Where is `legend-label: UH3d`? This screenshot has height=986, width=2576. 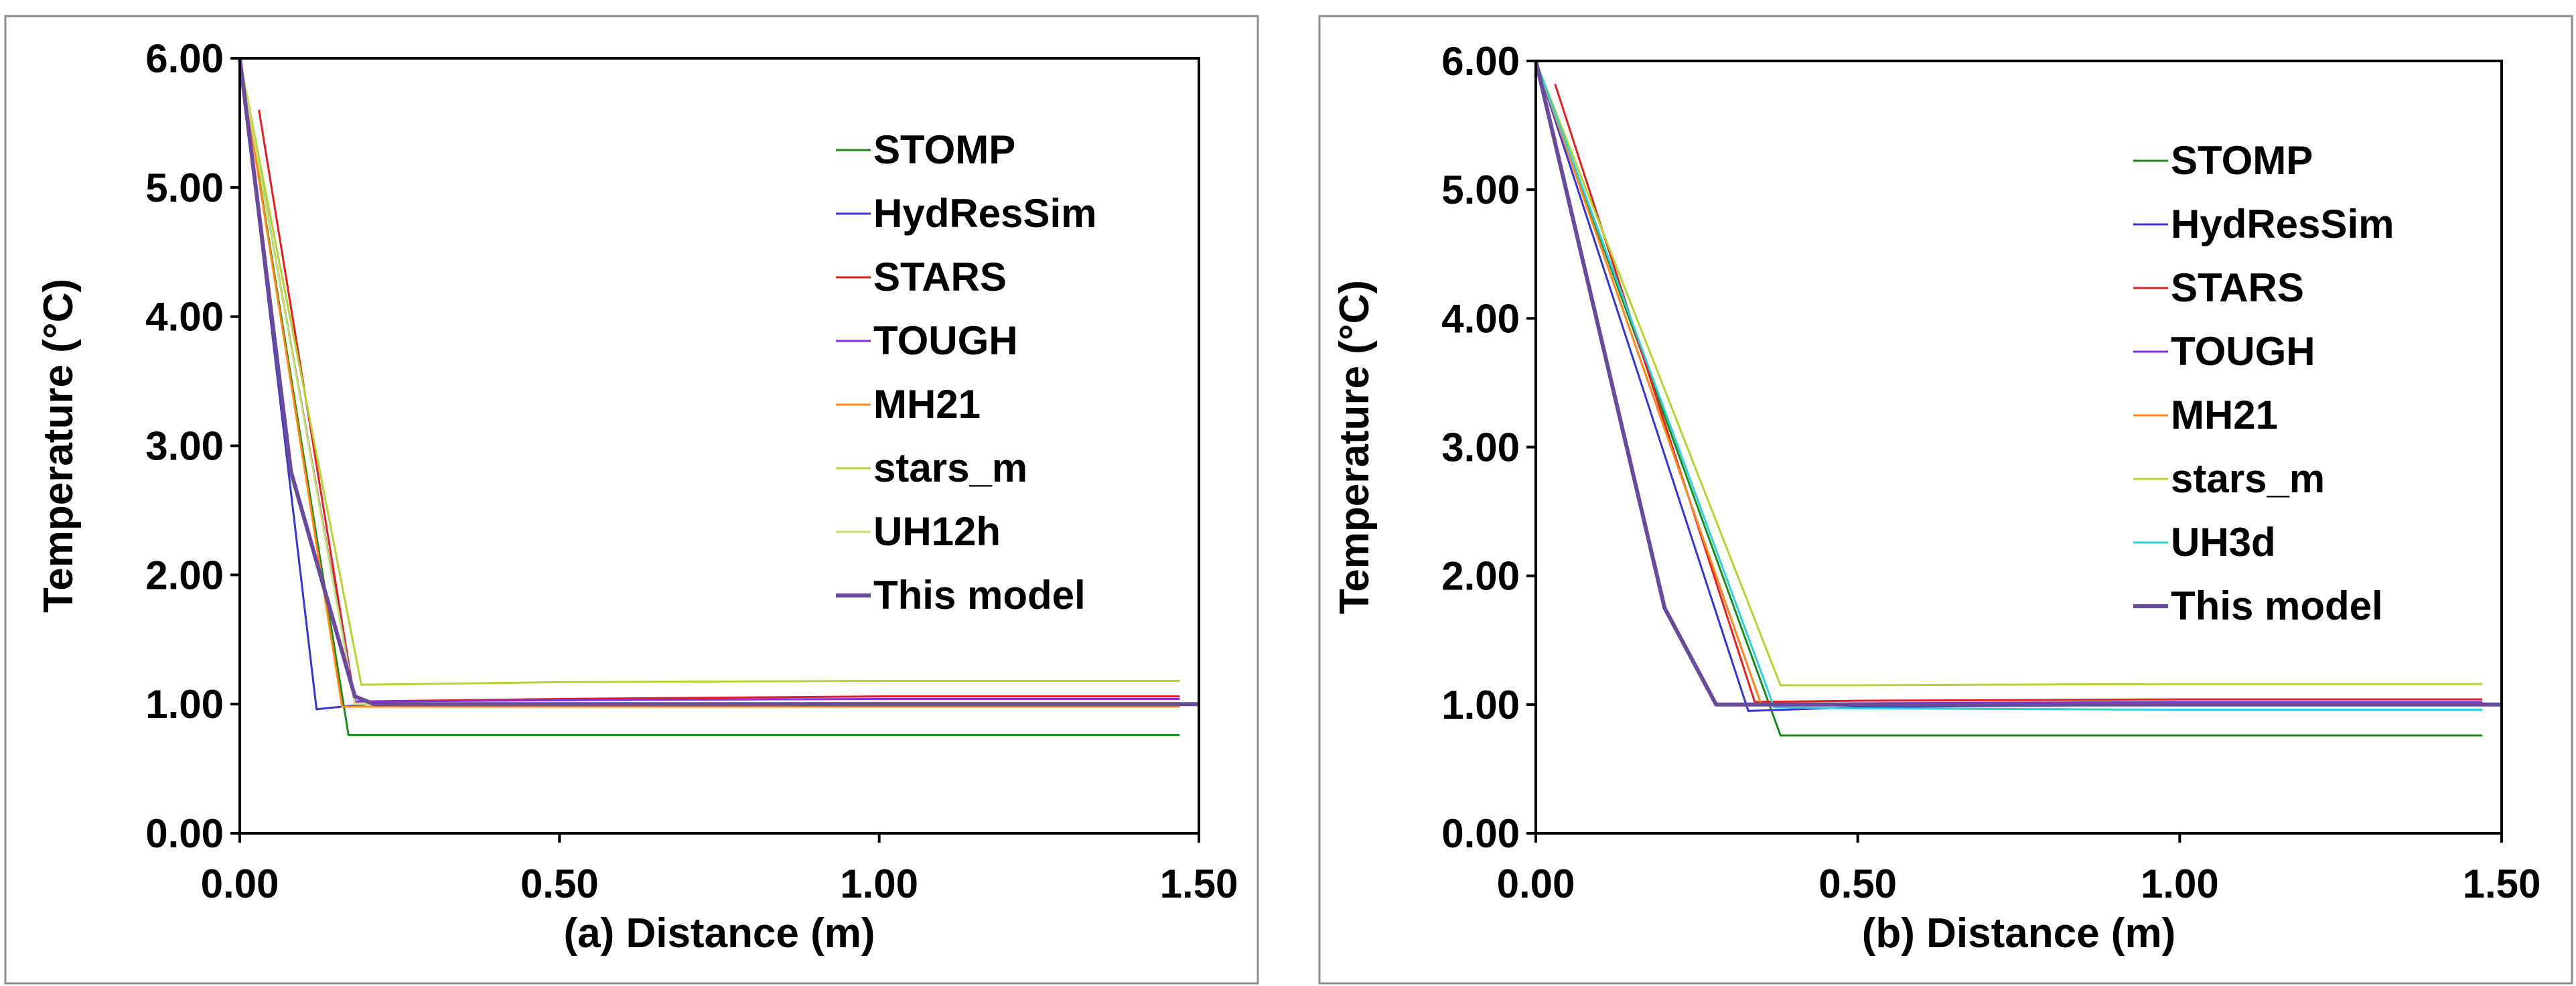
legend-label: UH3d is located at coordinates (2223, 542).